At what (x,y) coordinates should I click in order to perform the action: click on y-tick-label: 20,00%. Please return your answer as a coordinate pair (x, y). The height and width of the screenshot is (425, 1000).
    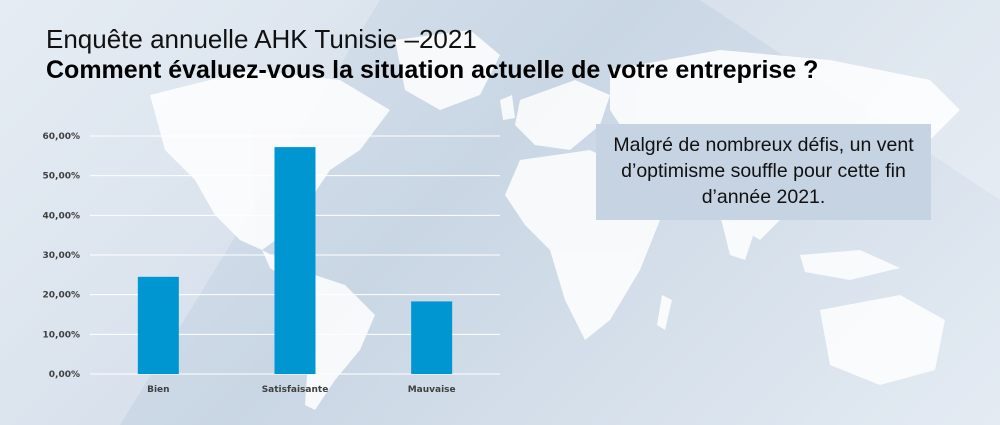
    Looking at the image, I should click on (62, 296).